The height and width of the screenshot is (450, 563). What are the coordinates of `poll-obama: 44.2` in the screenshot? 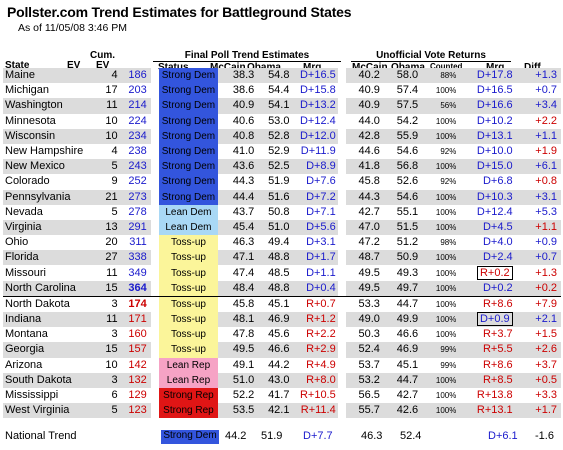 It's located at (279, 364).